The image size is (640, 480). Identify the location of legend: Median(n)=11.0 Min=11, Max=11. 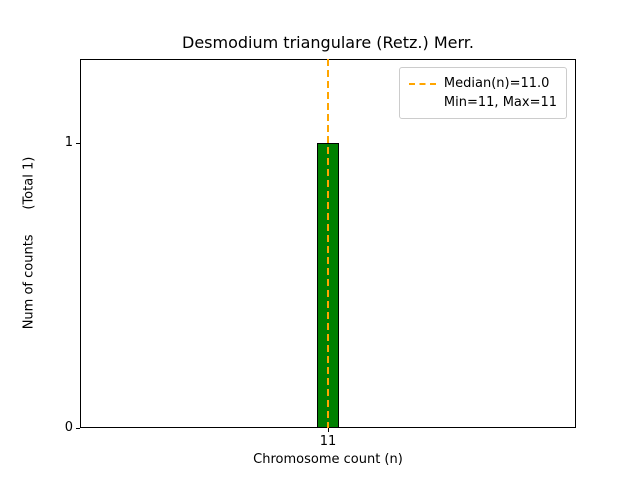
(482, 93).